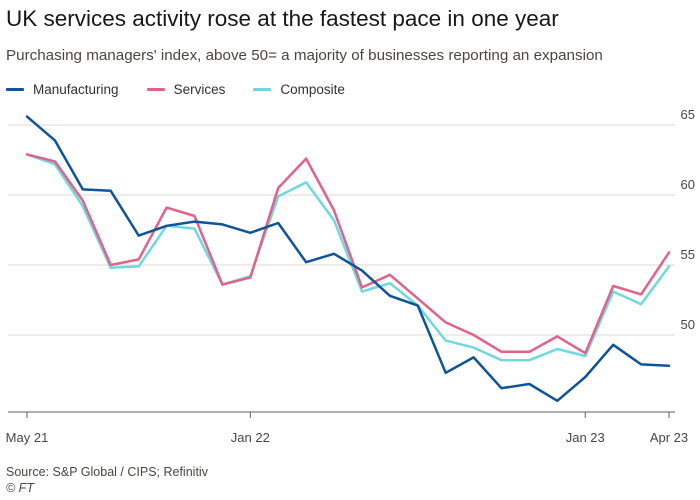 The height and width of the screenshot is (500, 700). What do you see at coordinates (155, 89) in the screenshot?
I see `legend-swatch-services` at bounding box center [155, 89].